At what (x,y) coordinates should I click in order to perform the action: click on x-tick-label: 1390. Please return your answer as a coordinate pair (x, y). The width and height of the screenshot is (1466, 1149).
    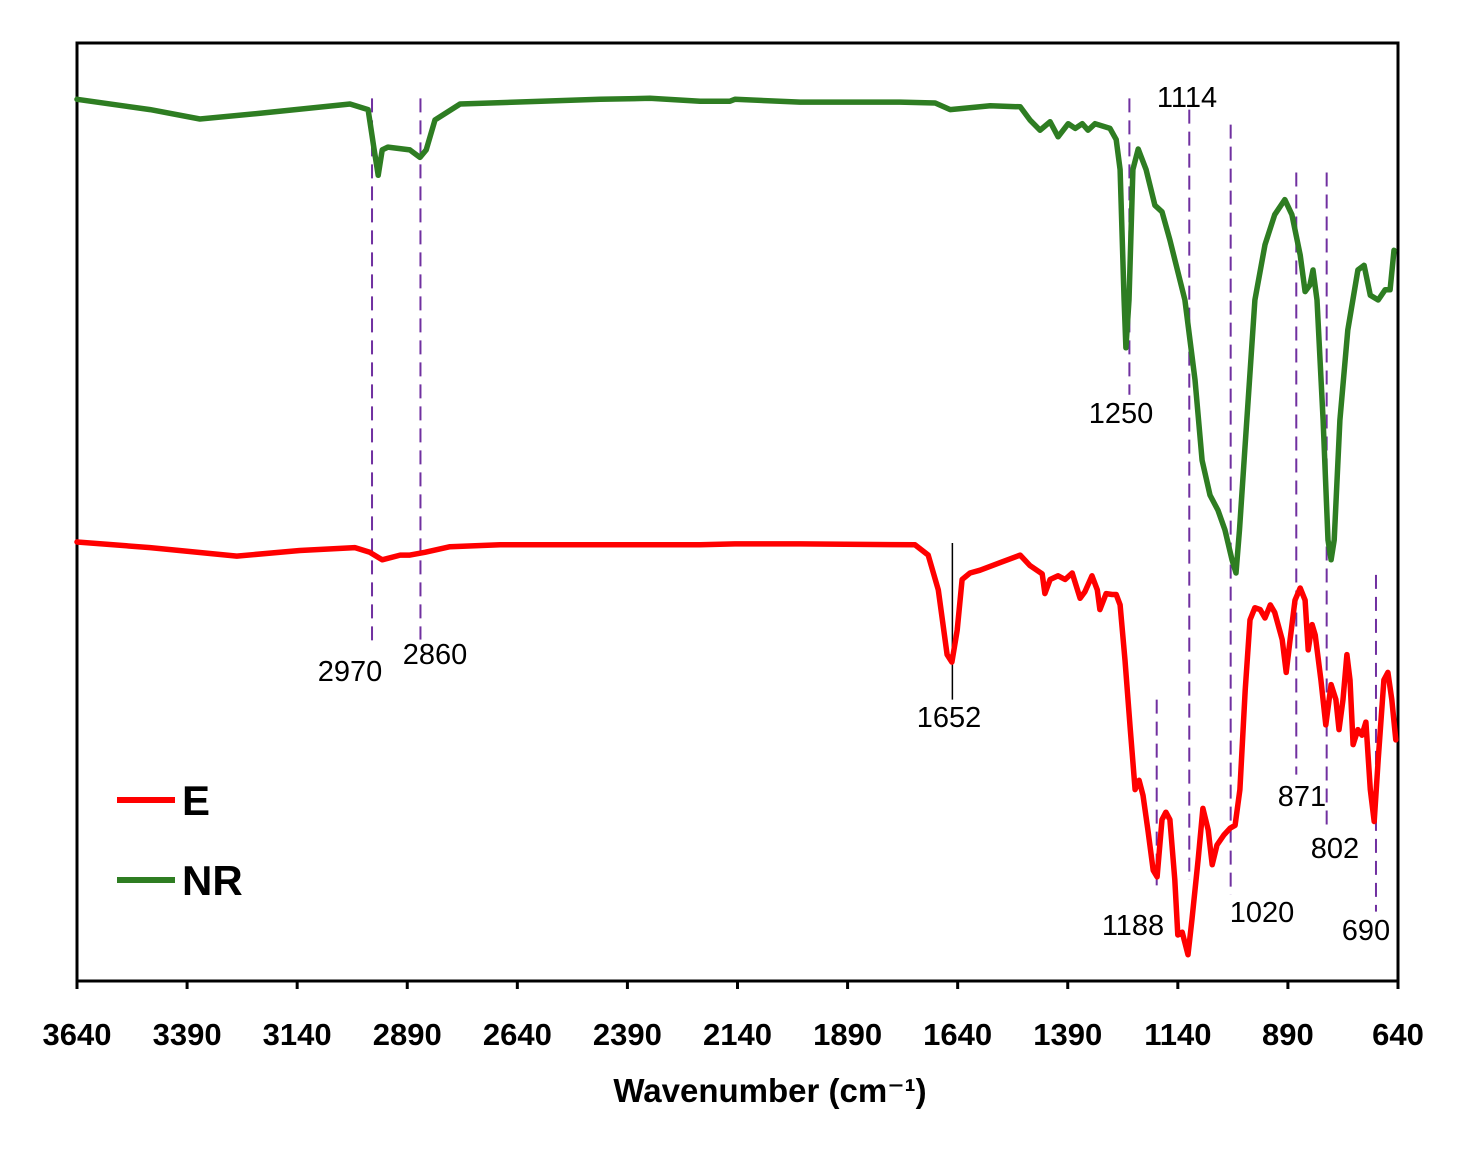
    Looking at the image, I should click on (1067, 1034).